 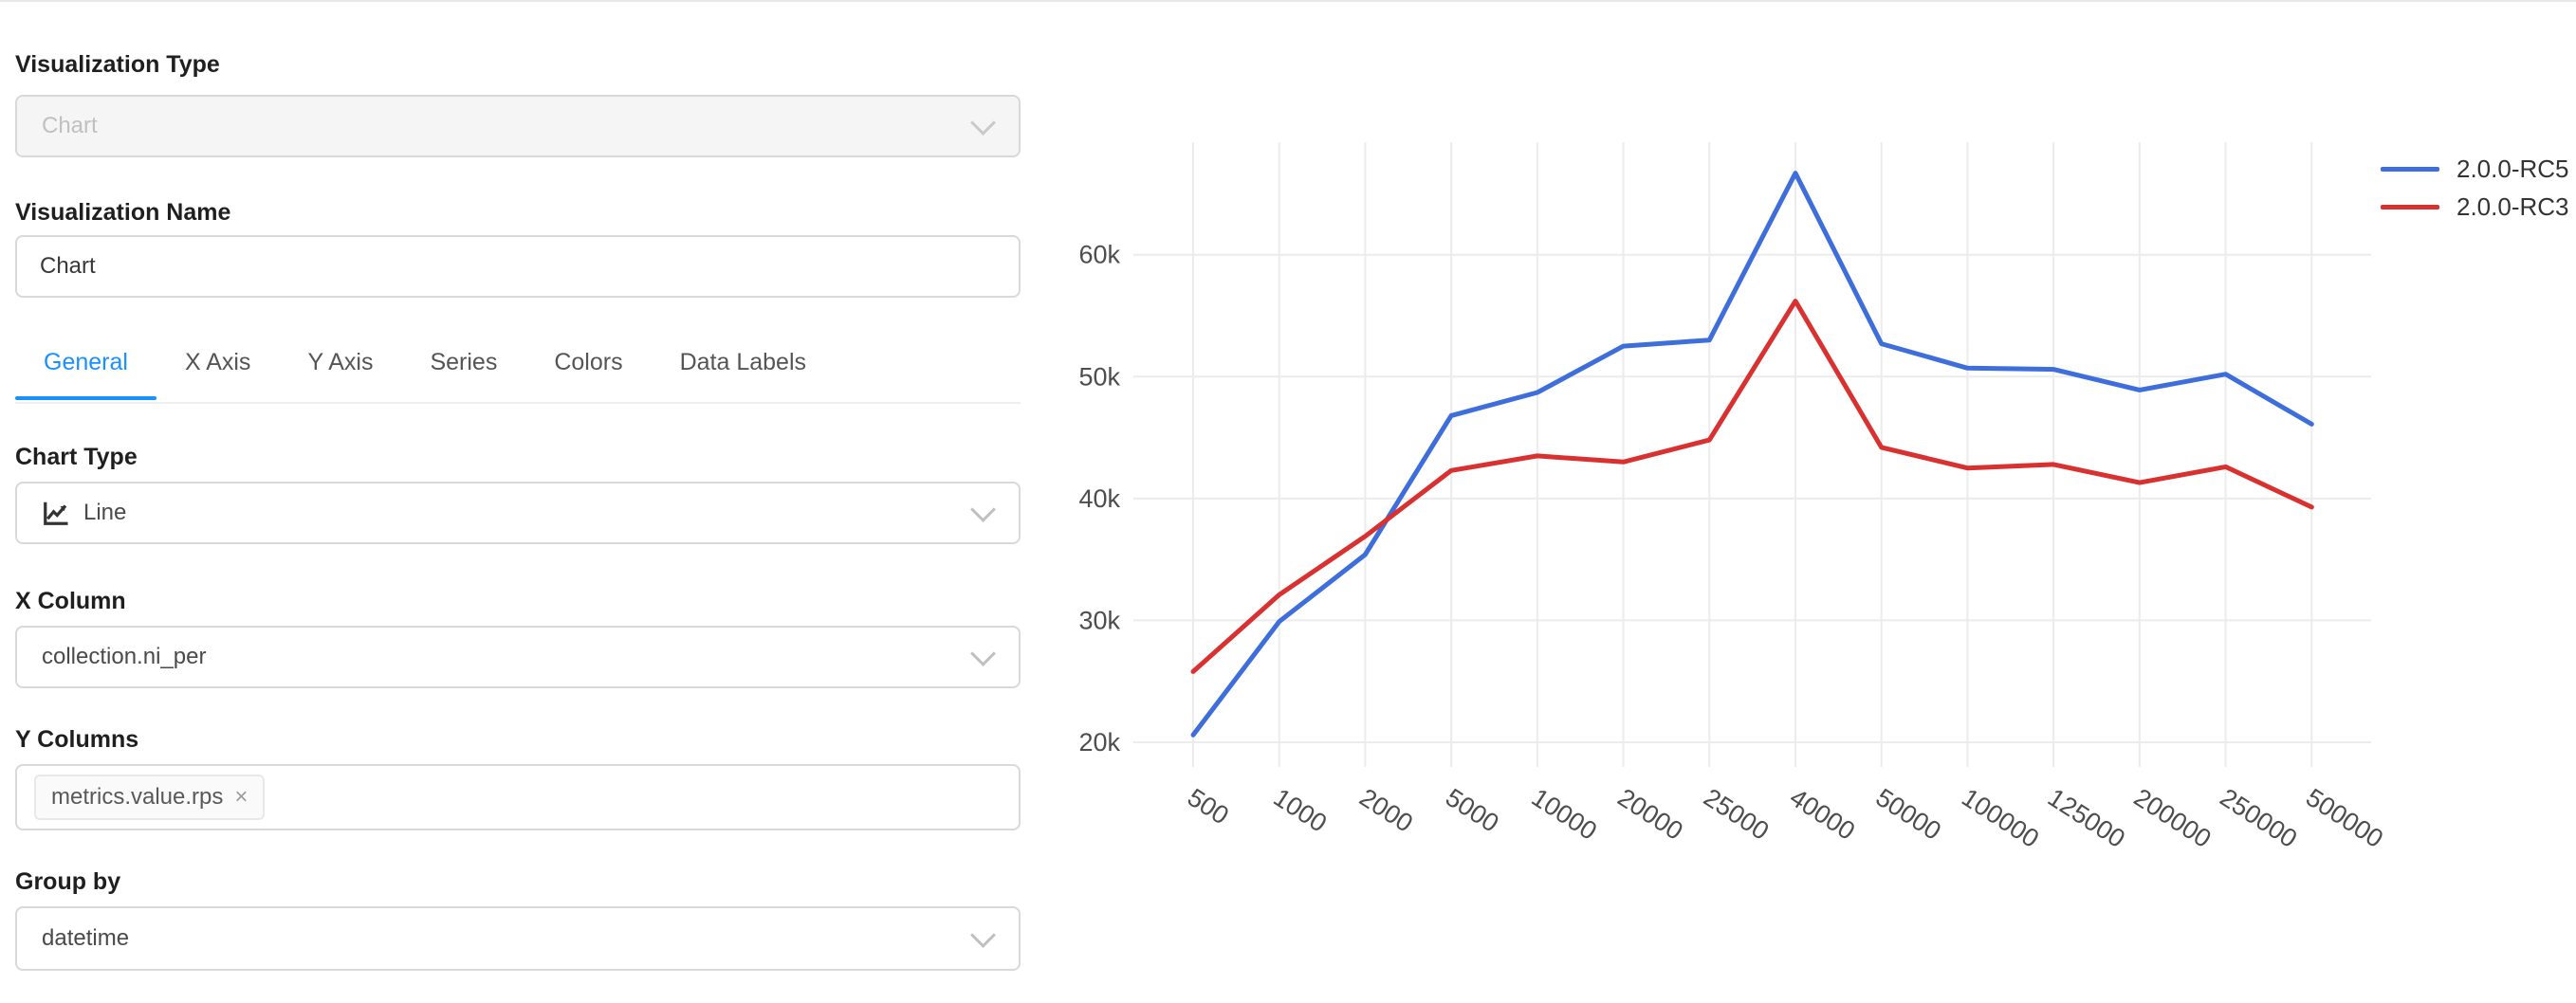 I want to click on chart-type-select: Line, so click(x=518, y=513).